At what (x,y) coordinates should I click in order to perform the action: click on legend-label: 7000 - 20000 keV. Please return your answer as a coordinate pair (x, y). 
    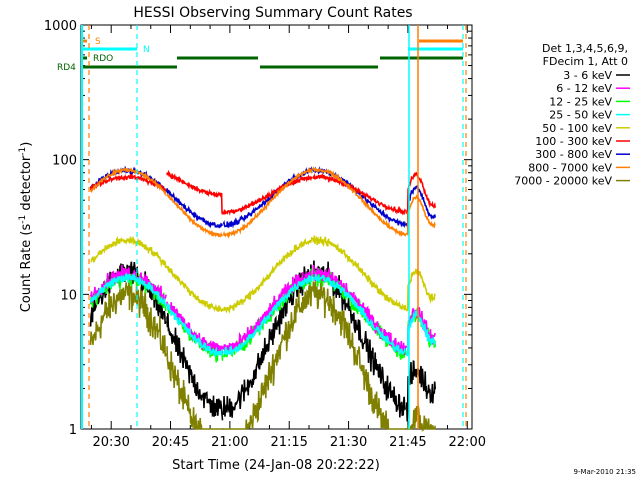
    Looking at the image, I should click on (563, 181).